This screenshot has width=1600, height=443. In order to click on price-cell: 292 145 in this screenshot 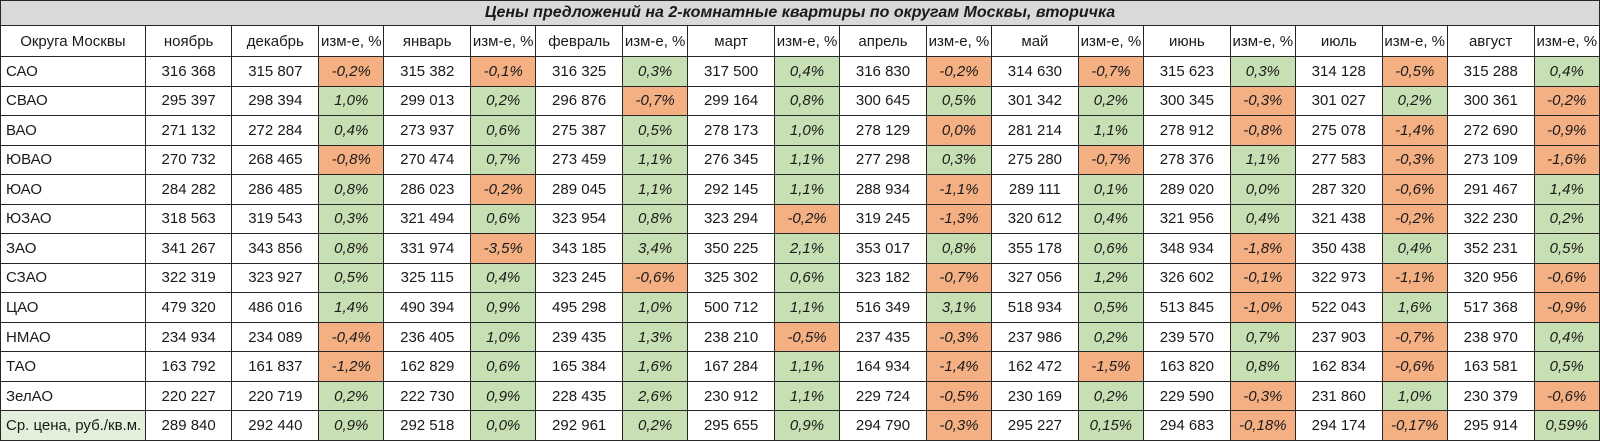, I will do `click(731, 189)`.